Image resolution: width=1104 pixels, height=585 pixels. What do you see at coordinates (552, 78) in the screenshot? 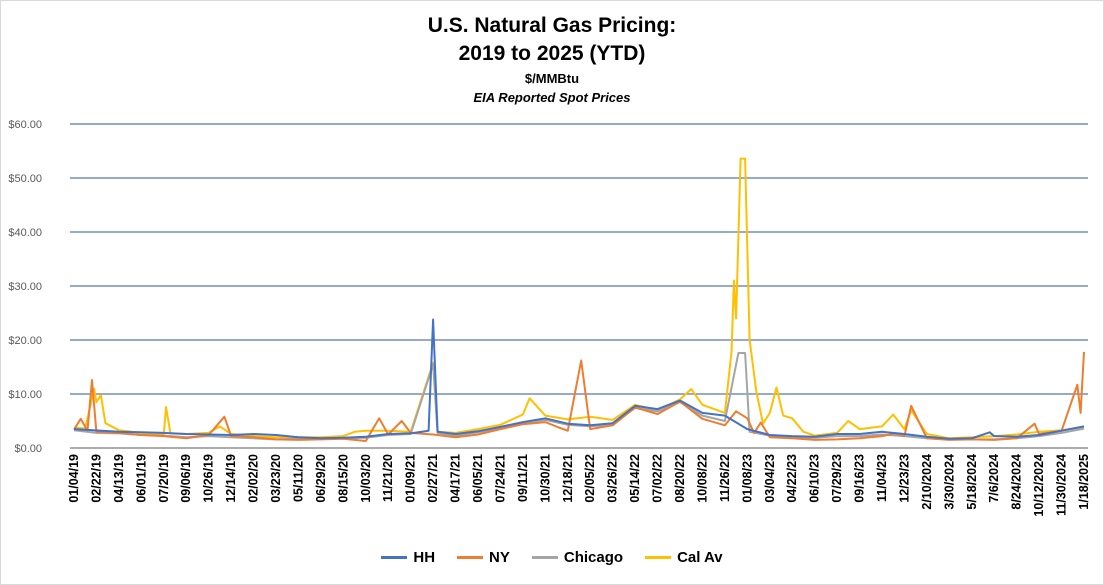
I see `chart-subtitle-units: $/MMBtu` at bounding box center [552, 78].